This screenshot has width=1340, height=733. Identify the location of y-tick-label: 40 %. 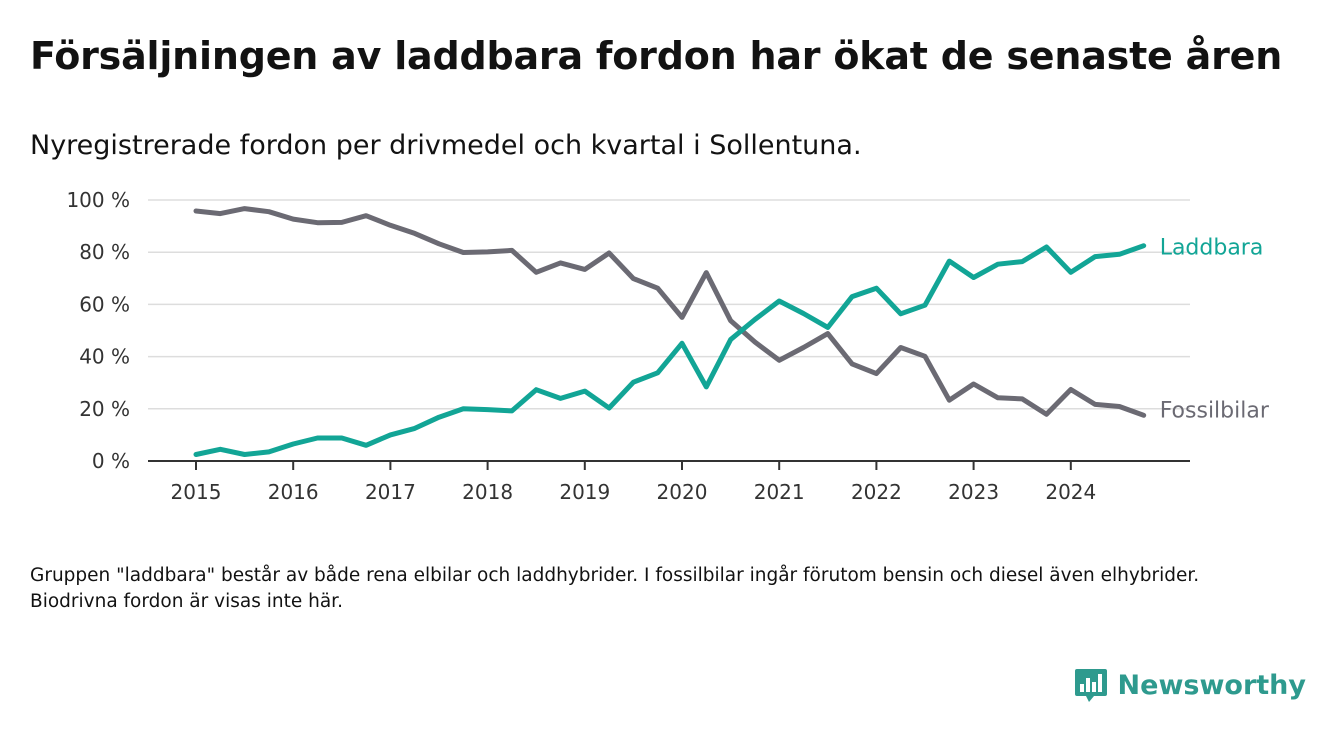
(104, 357).